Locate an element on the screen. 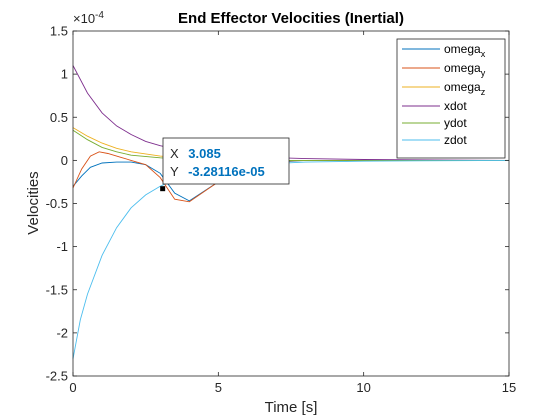 The image size is (560, 420). y-tick-label: 0.5 is located at coordinates (59, 117).